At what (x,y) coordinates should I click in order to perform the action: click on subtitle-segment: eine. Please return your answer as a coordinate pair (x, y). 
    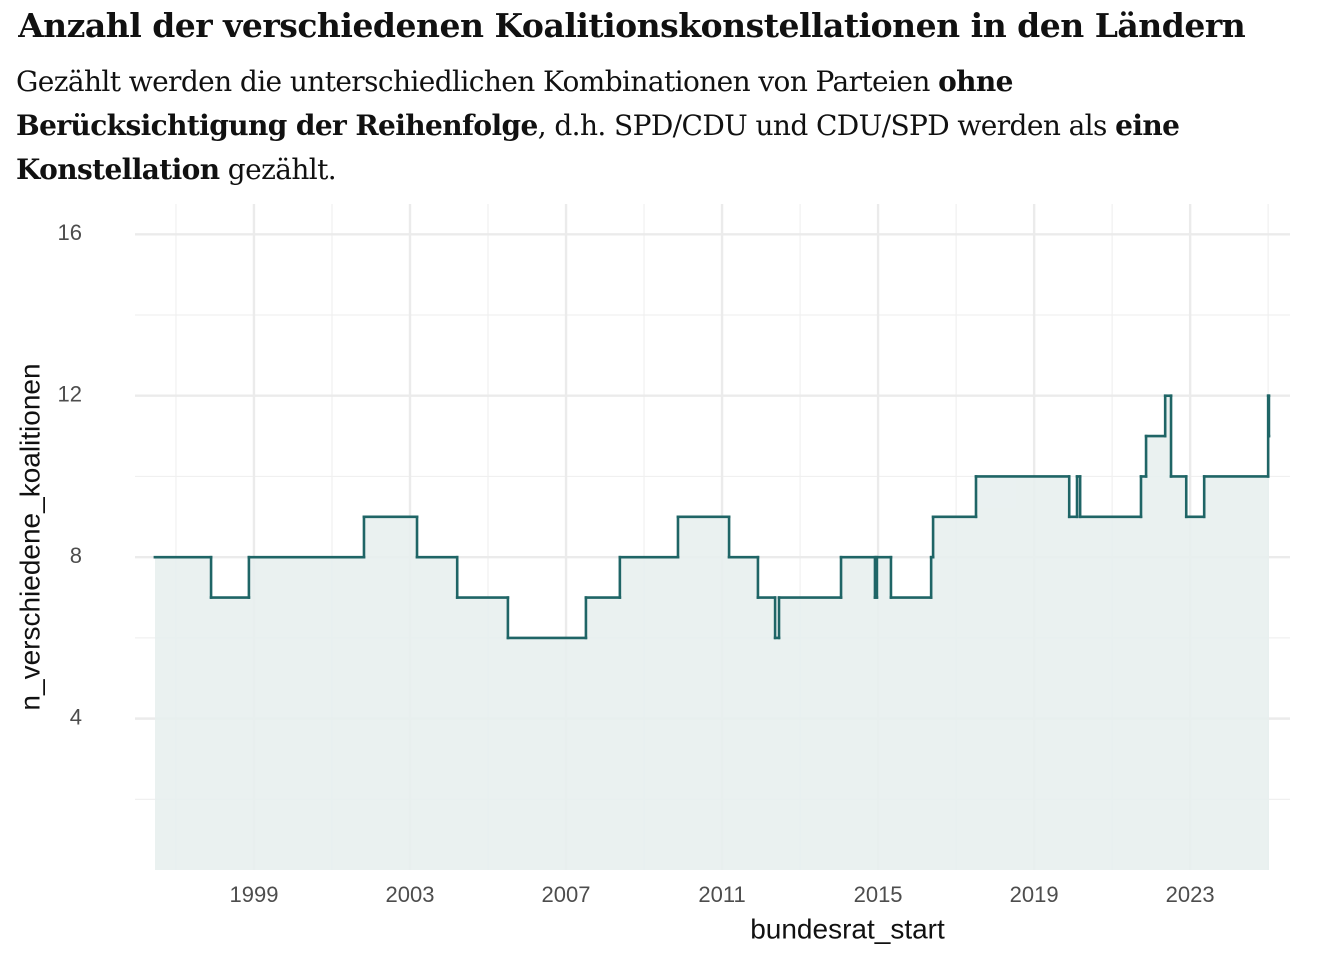
    Looking at the image, I should click on (1147, 125).